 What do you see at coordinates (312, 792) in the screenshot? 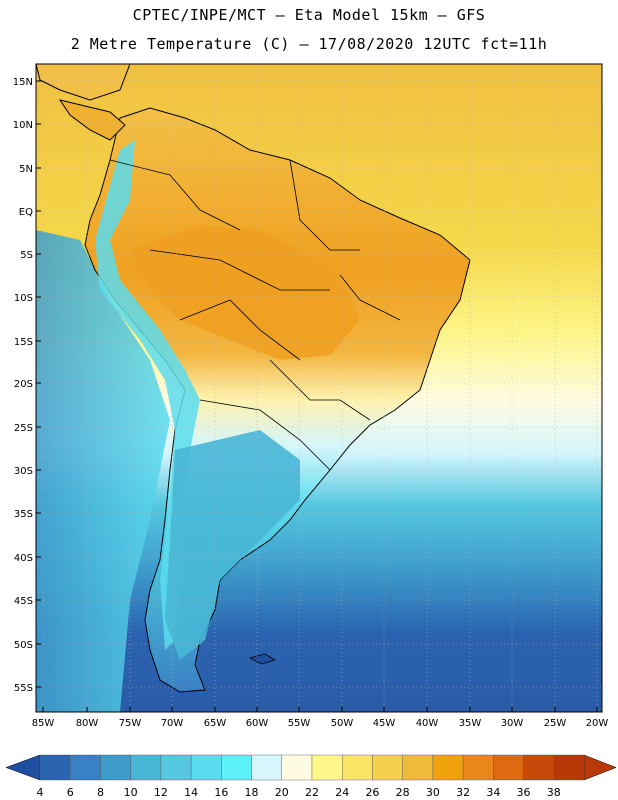
I see `colorbar-label: 22` at bounding box center [312, 792].